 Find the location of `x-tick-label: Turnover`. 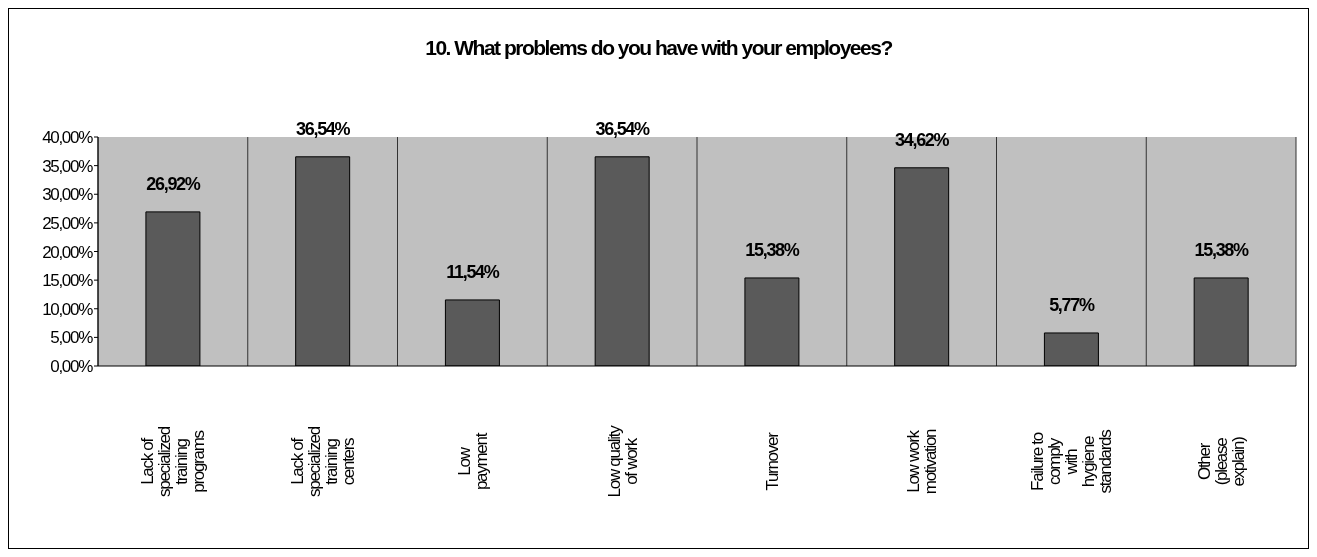

x-tick-label: Turnover is located at coordinates (772, 461).